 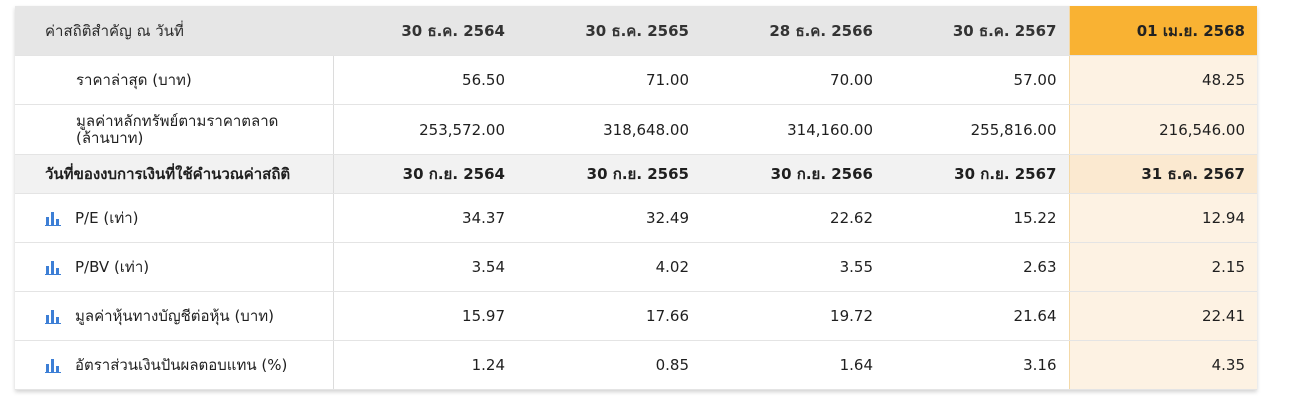 What do you see at coordinates (609, 80) in the screenshot?
I see `cell-value: 71.00` at bounding box center [609, 80].